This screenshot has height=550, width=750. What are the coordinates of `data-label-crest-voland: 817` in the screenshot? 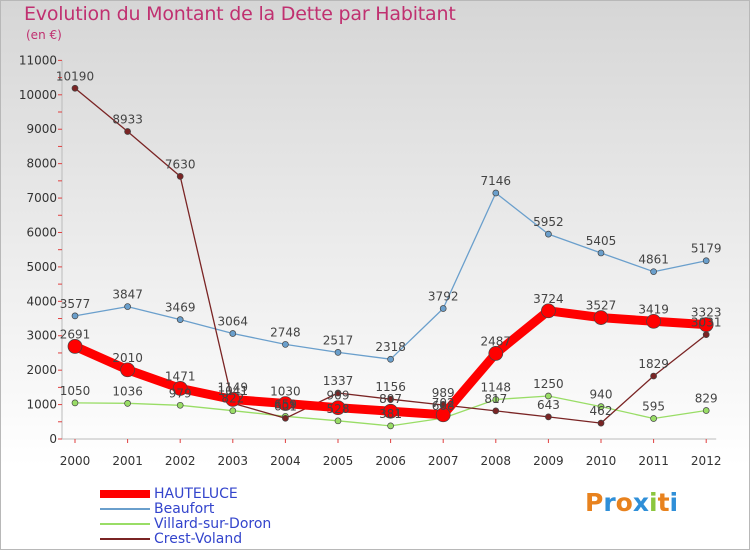 It's located at (495, 399).